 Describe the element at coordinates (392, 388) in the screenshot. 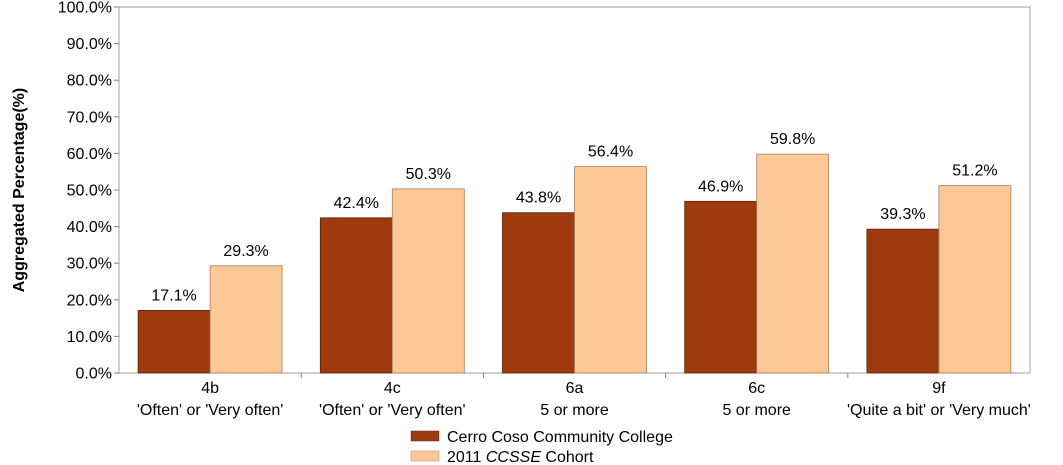

I see `x-category-code: 4c` at that location.